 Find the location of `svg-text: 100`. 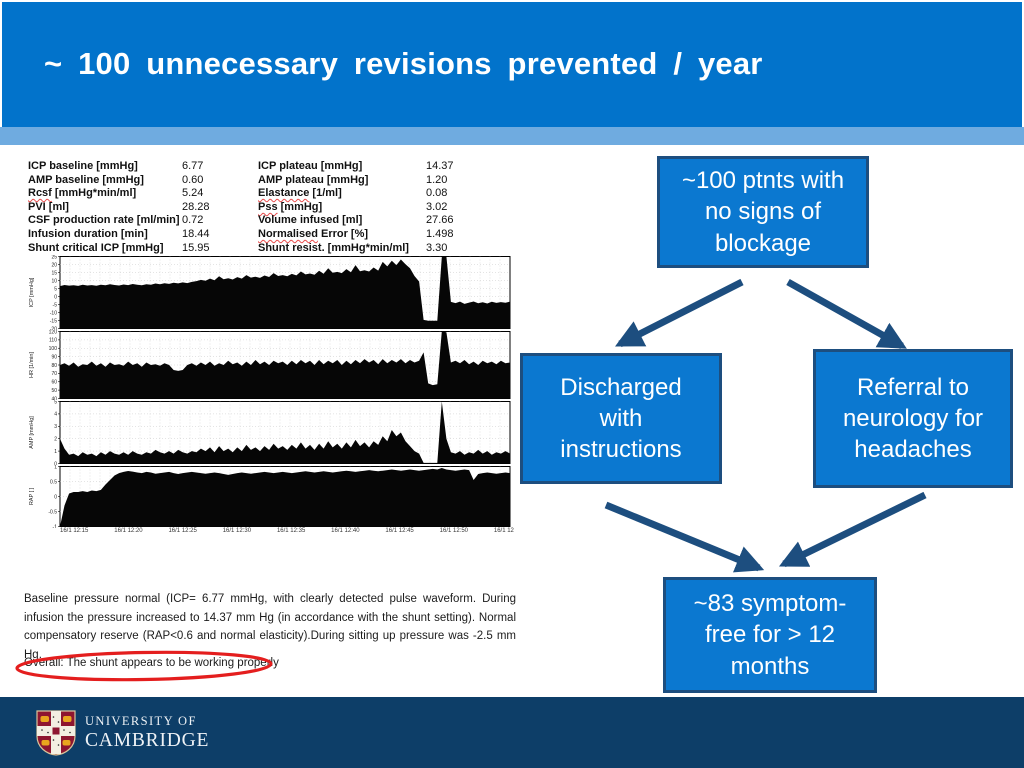

svg-text: 100 is located at coordinates (53, 349).